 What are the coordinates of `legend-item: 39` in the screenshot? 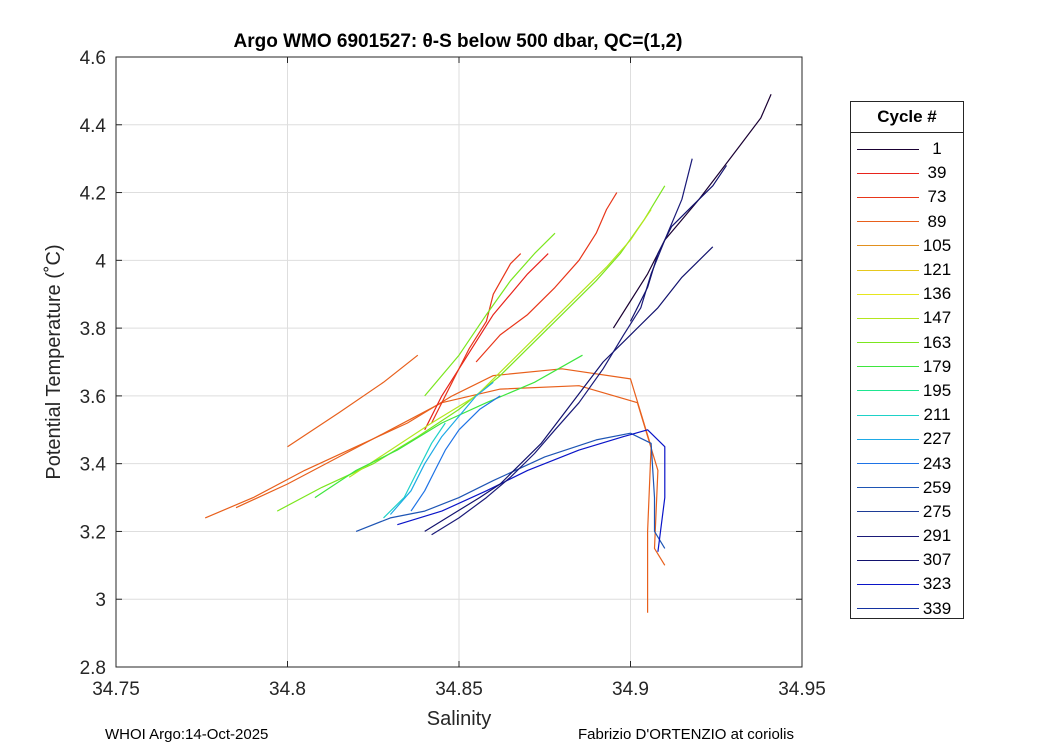 It's located at (907, 173).